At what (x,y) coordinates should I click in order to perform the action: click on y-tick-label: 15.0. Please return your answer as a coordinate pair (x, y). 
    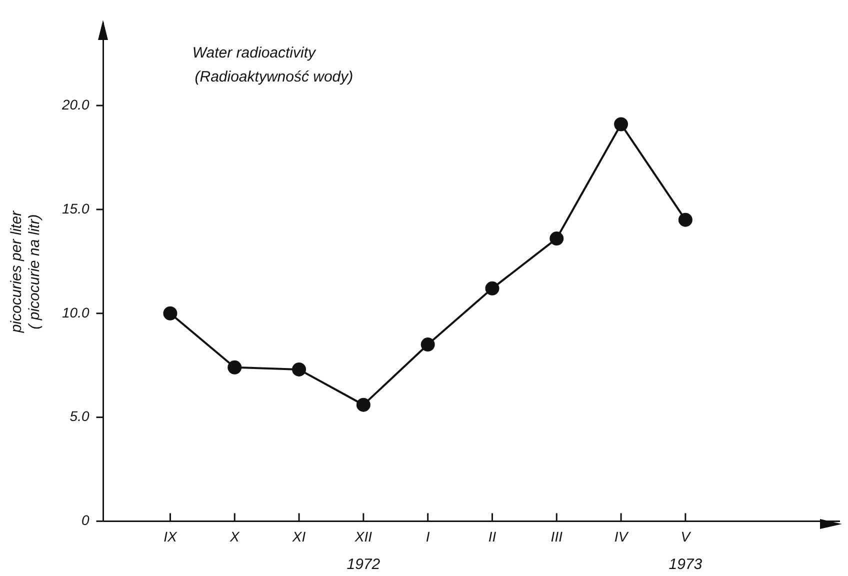
    Looking at the image, I should click on (76, 208).